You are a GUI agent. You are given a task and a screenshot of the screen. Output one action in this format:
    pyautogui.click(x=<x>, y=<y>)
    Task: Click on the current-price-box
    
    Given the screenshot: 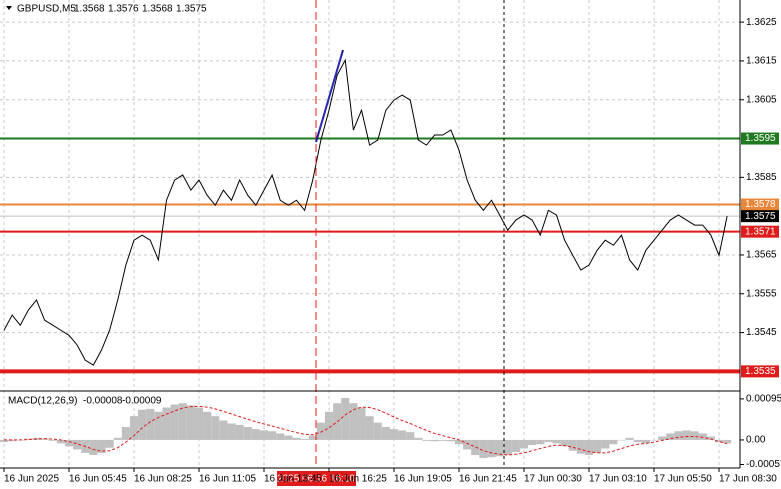 What is the action you would take?
    pyautogui.click(x=760, y=216)
    